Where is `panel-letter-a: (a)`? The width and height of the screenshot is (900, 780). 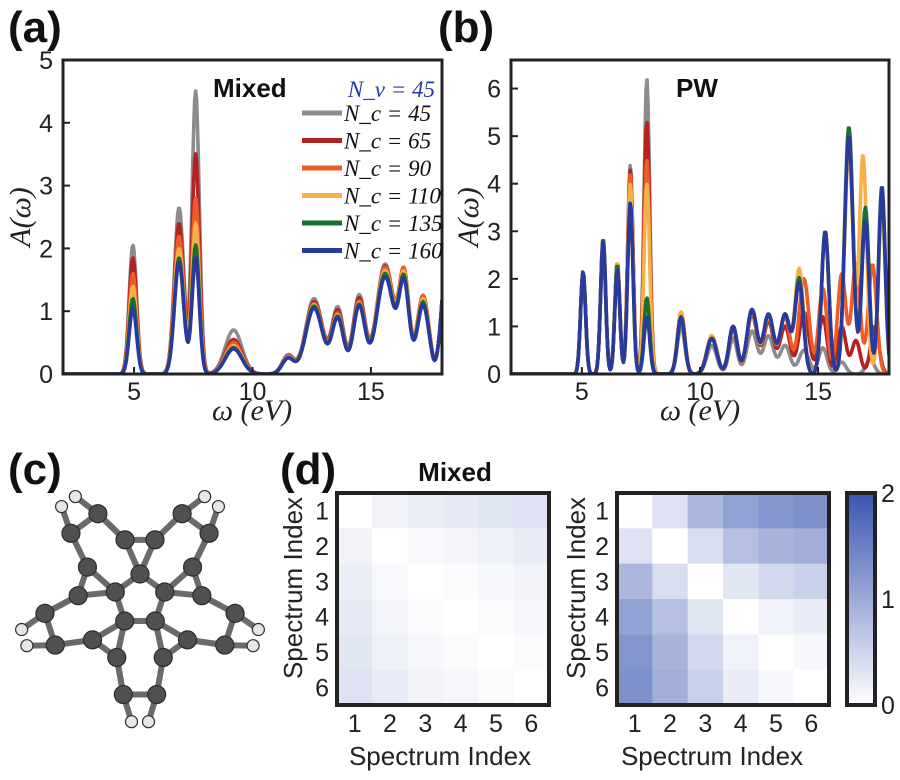 panel-letter-a: (a) is located at coordinates (35, 27).